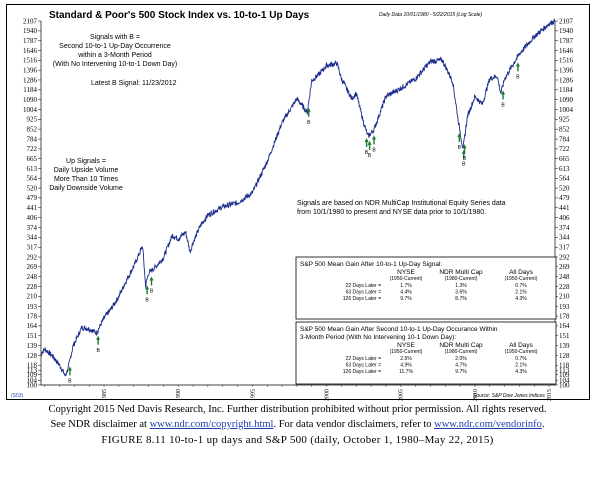 The image size is (595, 497). I want to click on y-tick-label-right: 100, so click(564, 385).